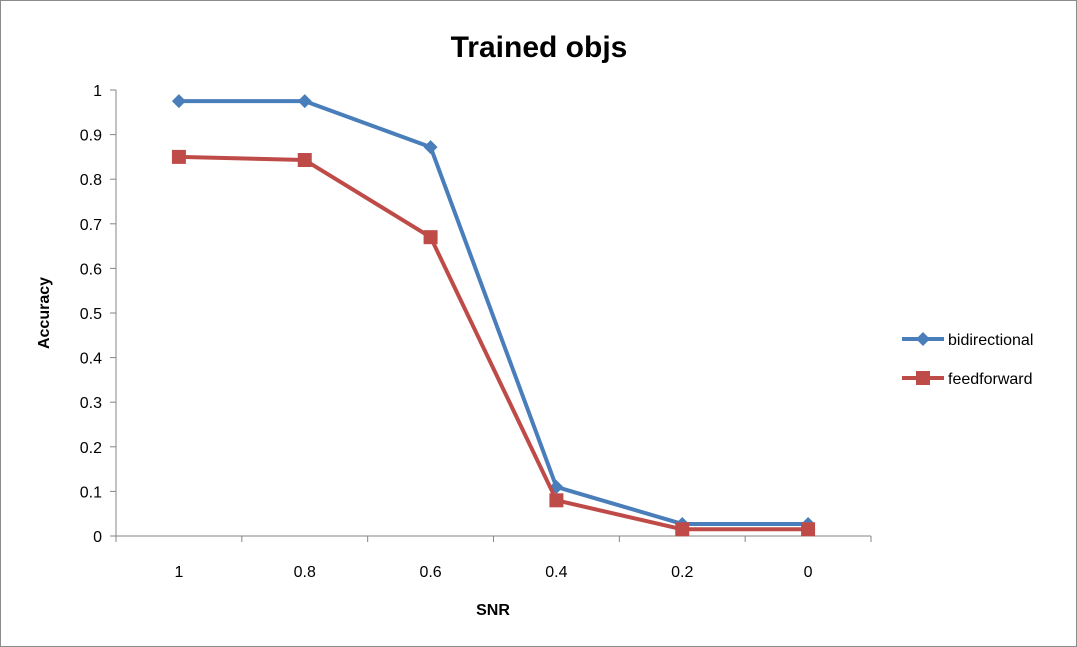 The height and width of the screenshot is (647, 1077). What do you see at coordinates (493, 610) in the screenshot?
I see `x-axis-title: SNR` at bounding box center [493, 610].